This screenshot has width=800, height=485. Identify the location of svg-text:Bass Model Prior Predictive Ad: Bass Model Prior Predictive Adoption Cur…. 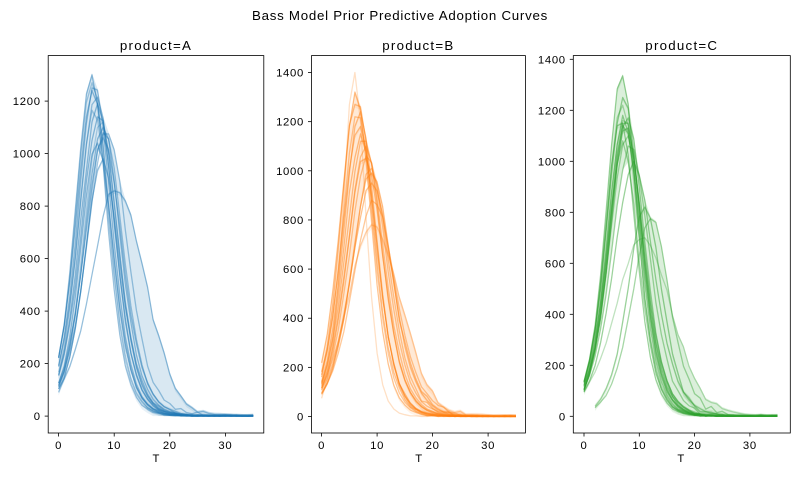
(400, 15).